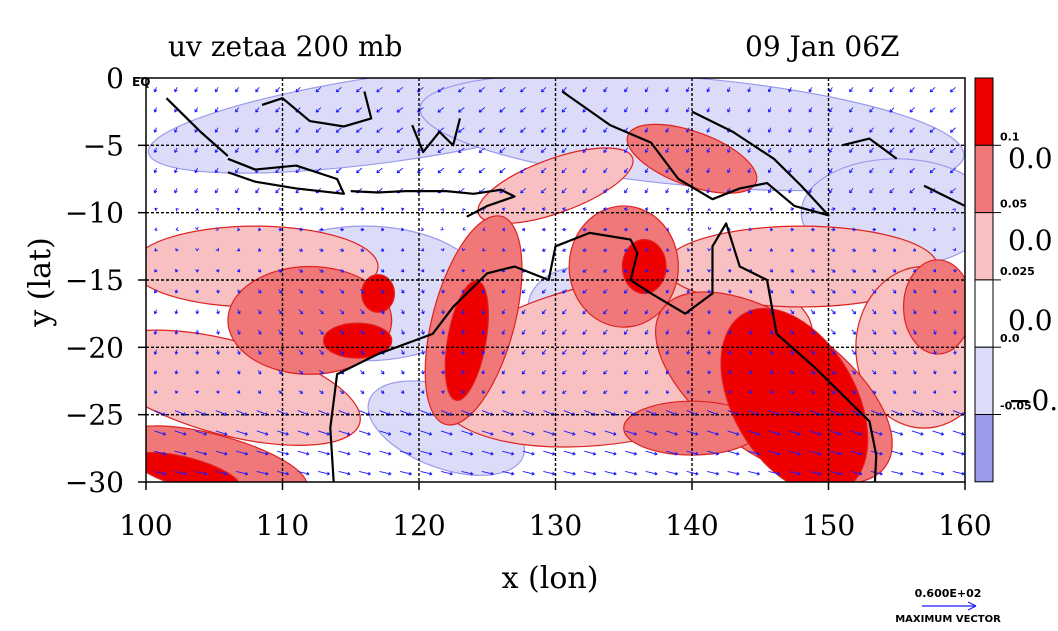  What do you see at coordinates (141, 82) in the screenshot?
I see `equator-label: EQ` at bounding box center [141, 82].